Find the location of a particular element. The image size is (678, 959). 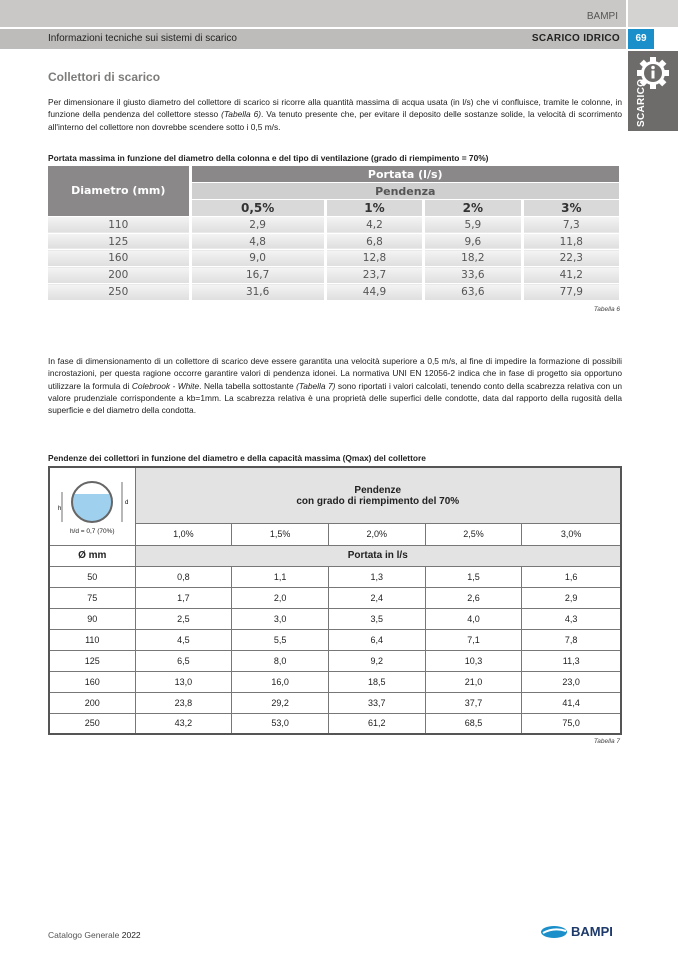

group-header: Portata (l/s) is located at coordinates (406, 175).